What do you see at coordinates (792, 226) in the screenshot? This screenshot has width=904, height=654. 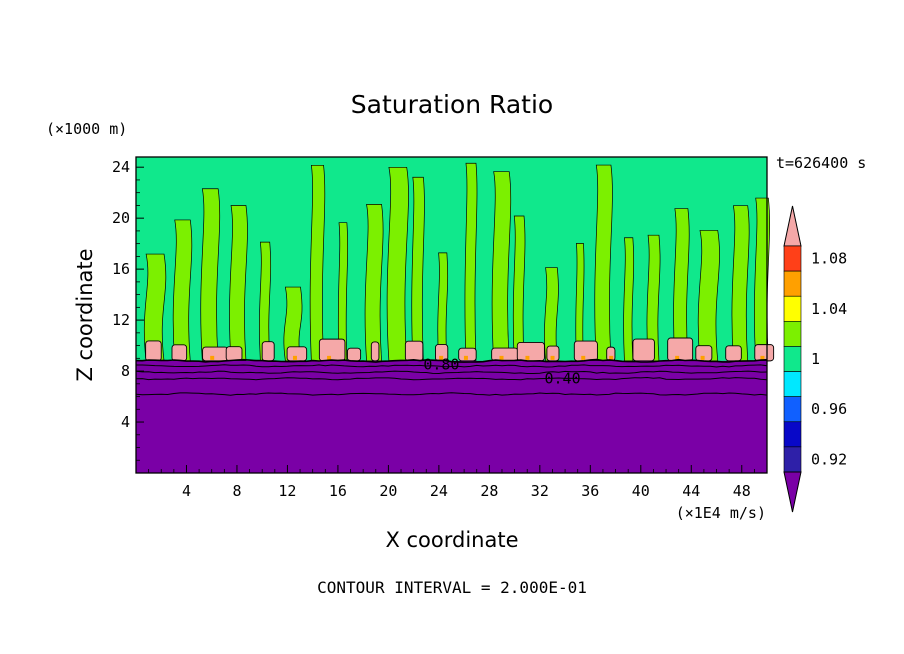 I see `colorbar-top-arrow` at bounding box center [792, 226].